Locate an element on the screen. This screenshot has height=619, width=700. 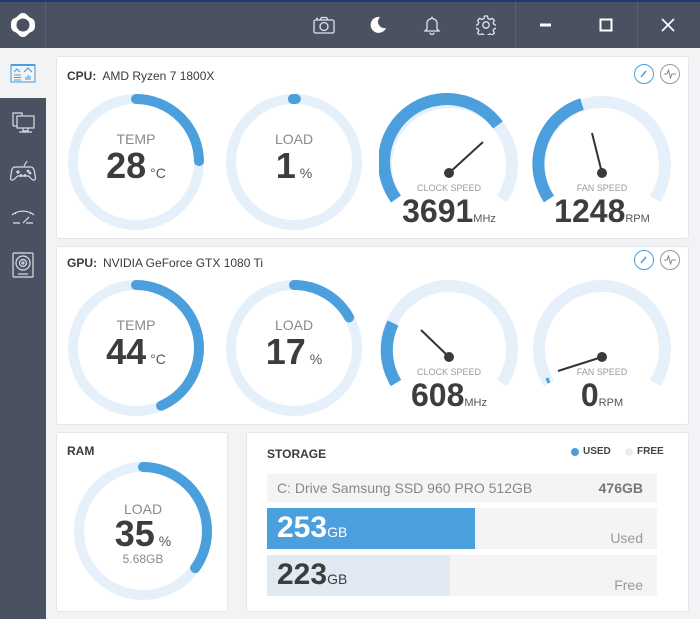
gpu-clock-gauge: CLOCK SPEED 608MHz is located at coordinates (449, 347).